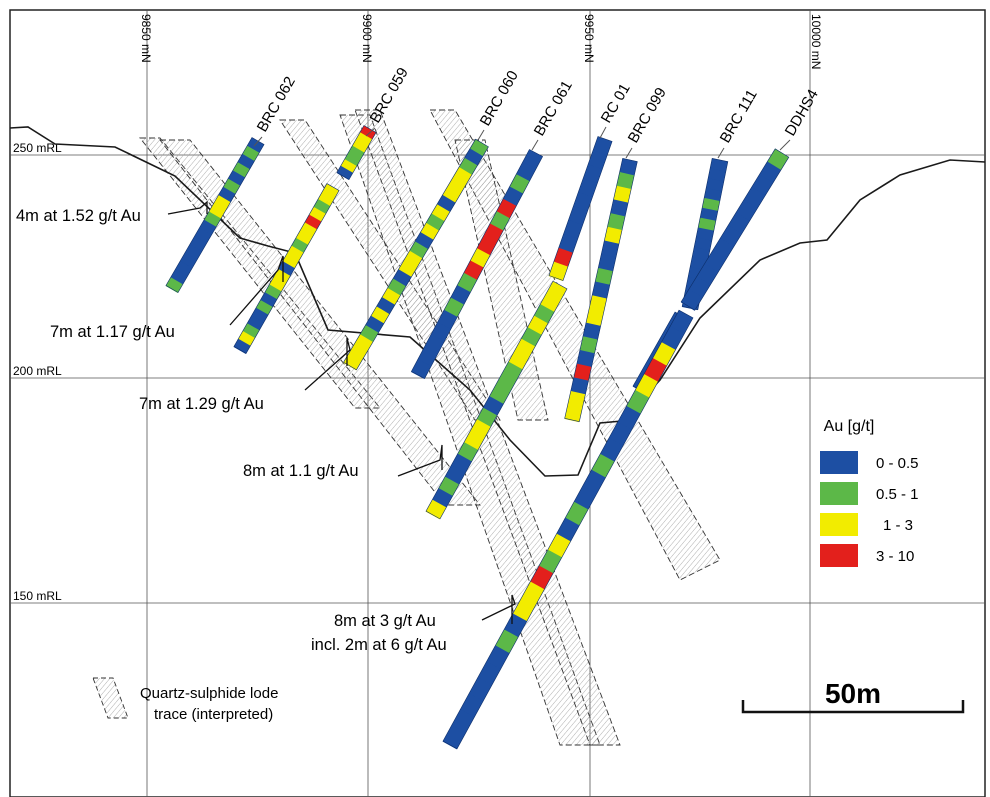  I want to click on legend-title: Au [g/t], so click(849, 426).